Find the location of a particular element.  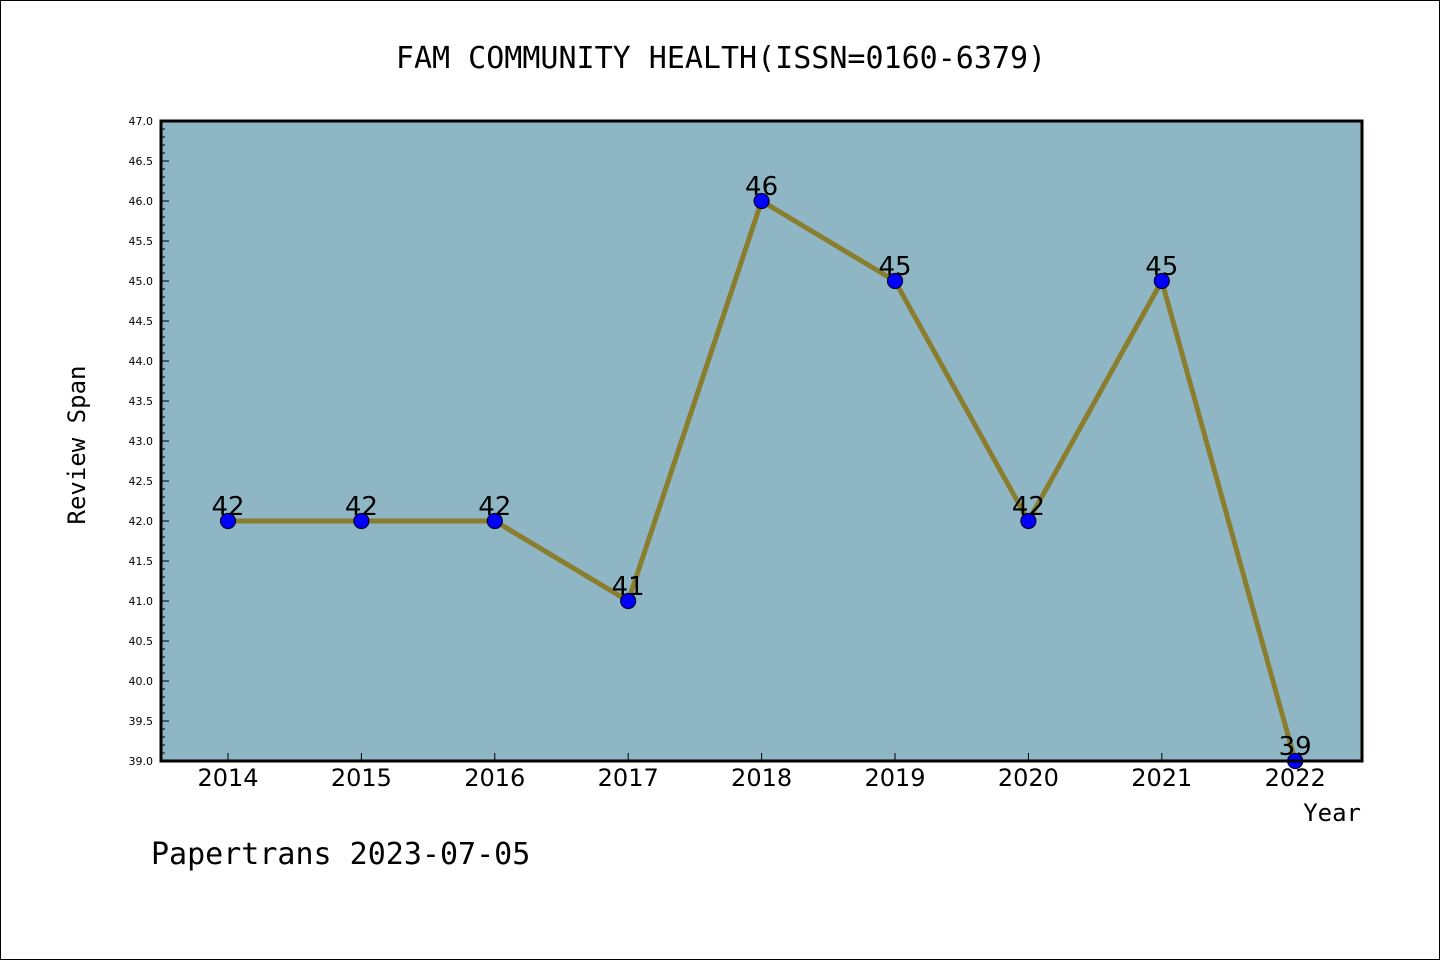

y-axis-title: Review Span is located at coordinates (77, 445).